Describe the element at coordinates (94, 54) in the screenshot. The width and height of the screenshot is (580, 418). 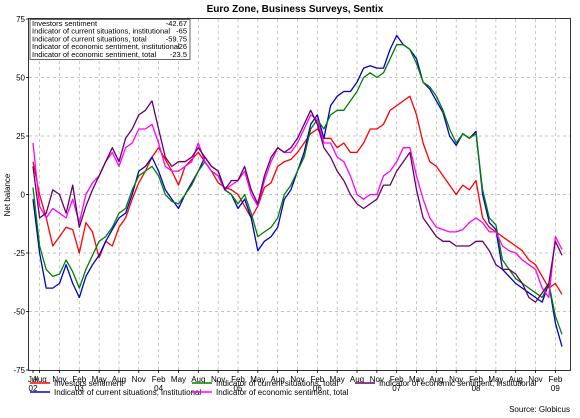
I see `value-table-label: Indicator of economic sentiment, total` at that location.